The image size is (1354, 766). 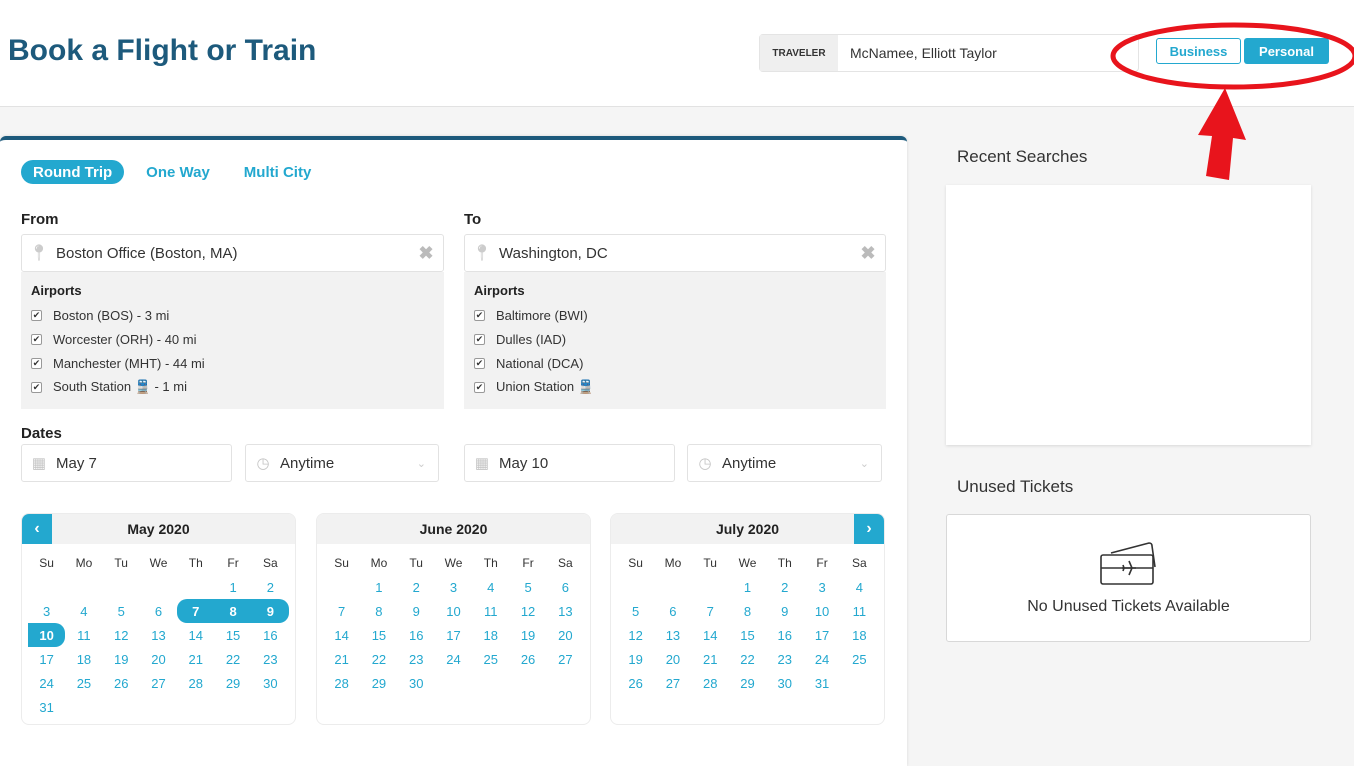 I want to click on clear-from-icon: ✖, so click(x=426, y=252).